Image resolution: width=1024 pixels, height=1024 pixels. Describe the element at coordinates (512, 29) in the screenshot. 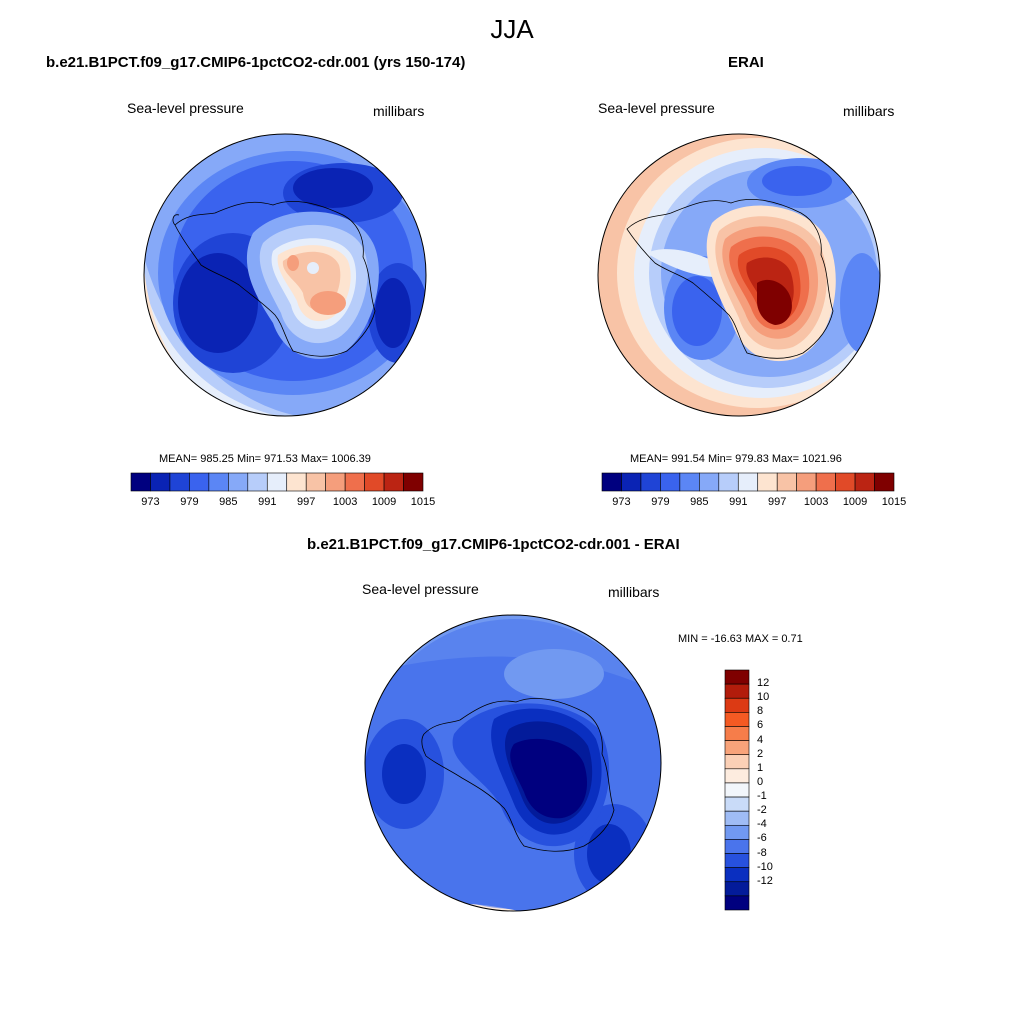

I see `season-title: JJA` at that location.